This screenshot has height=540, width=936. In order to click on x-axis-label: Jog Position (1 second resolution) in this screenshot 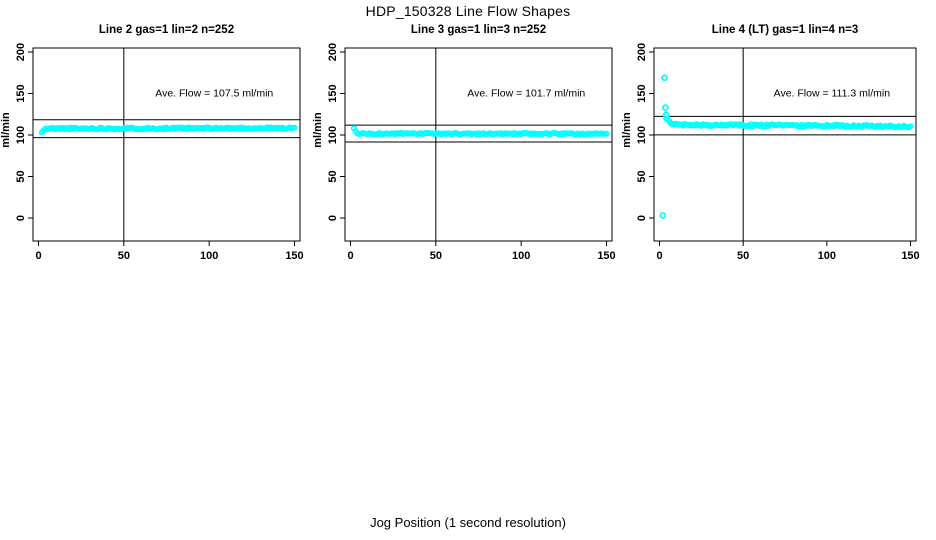, I will do `click(468, 522)`.